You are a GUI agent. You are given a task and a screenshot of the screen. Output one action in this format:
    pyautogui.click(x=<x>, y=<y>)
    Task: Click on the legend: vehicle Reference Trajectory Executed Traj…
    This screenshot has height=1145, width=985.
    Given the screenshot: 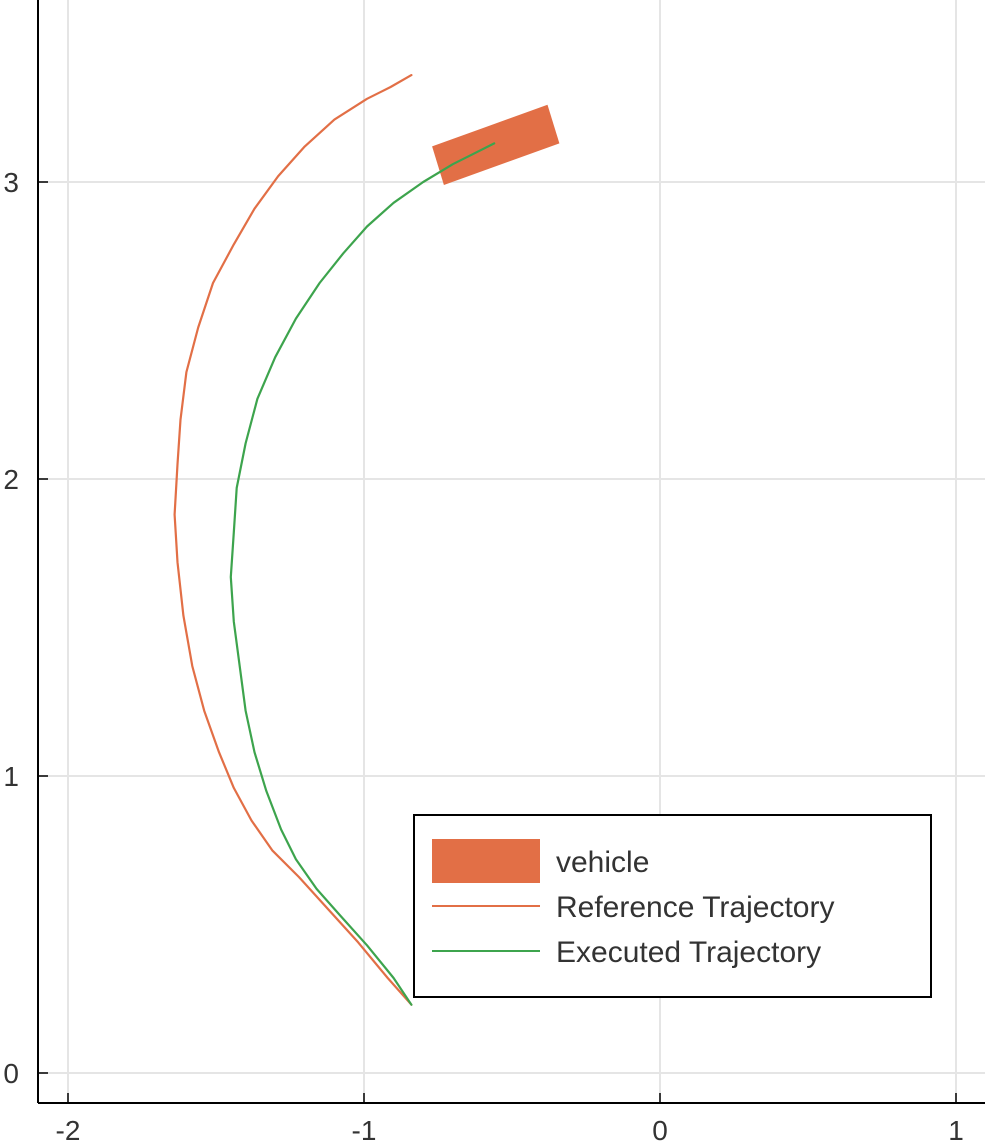 What is the action you would take?
    pyautogui.click(x=672, y=906)
    